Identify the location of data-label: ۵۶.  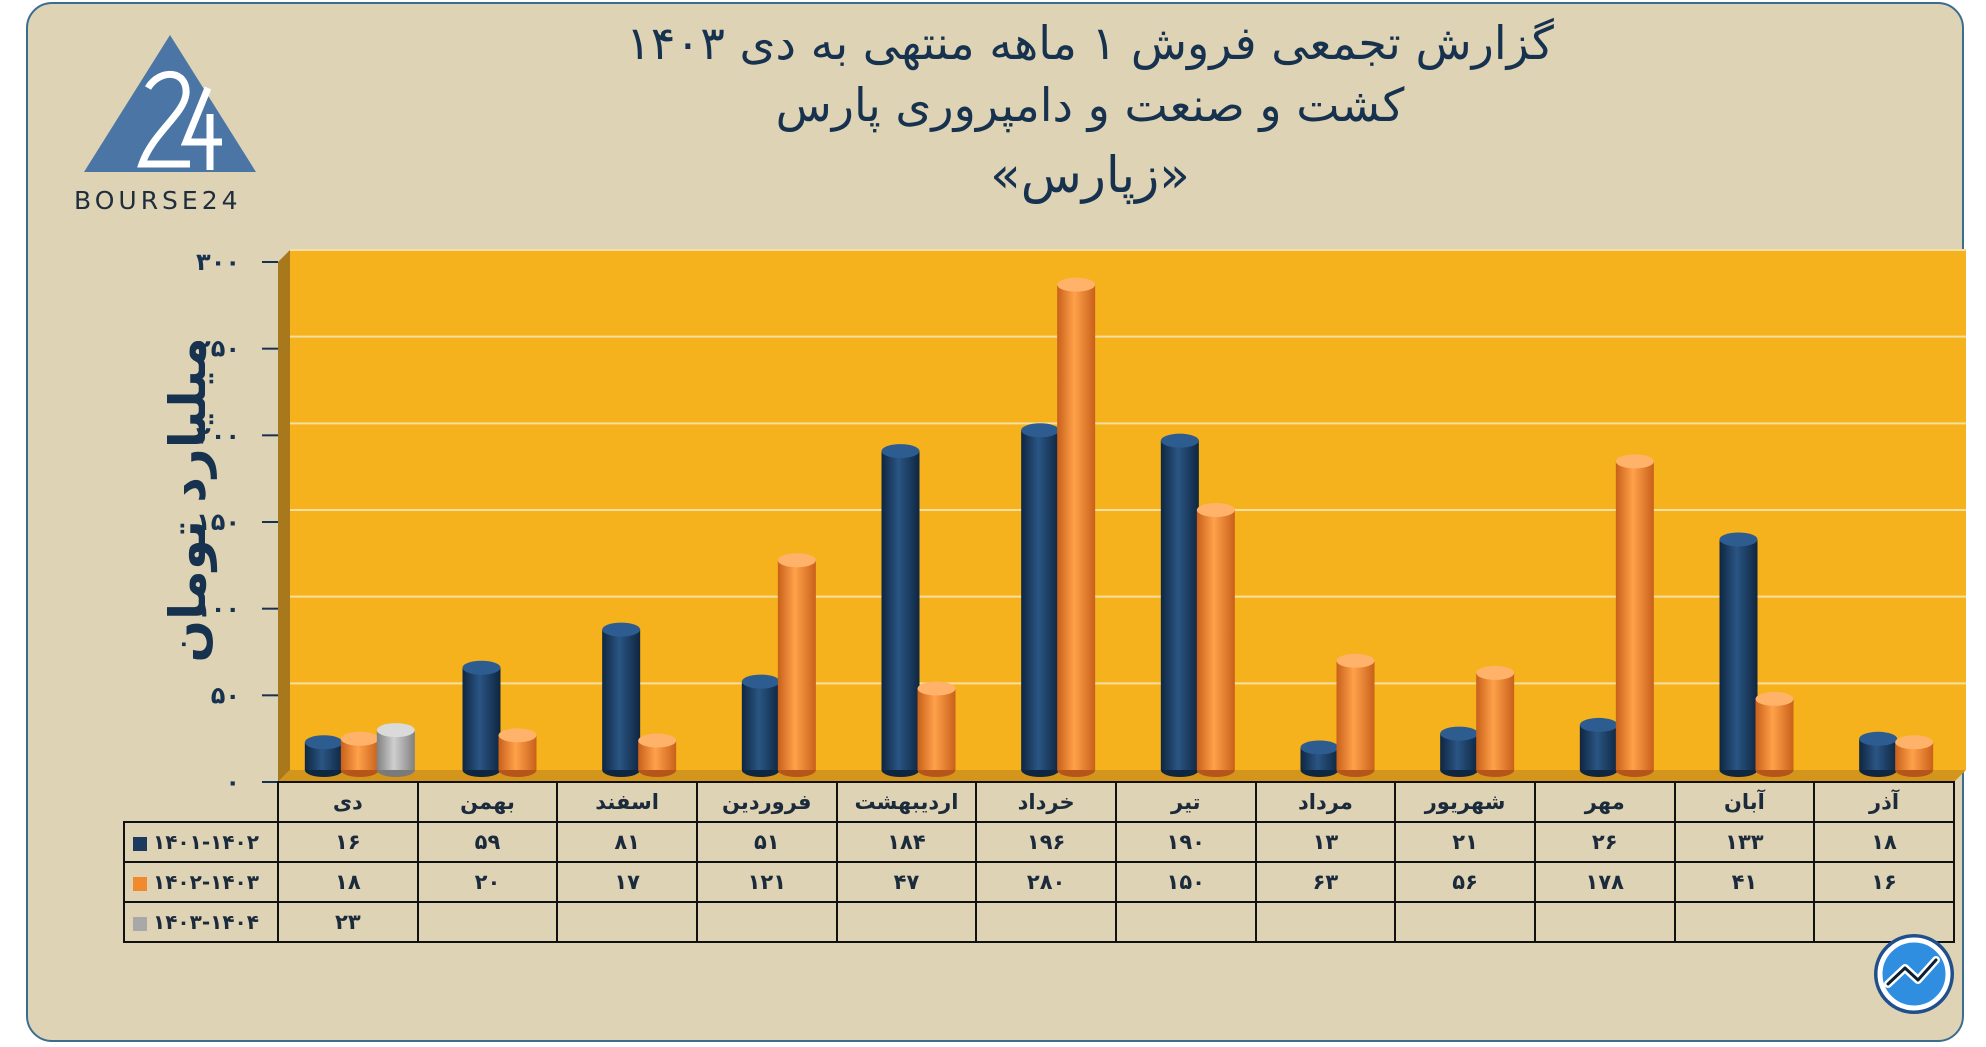
(1465, 882).